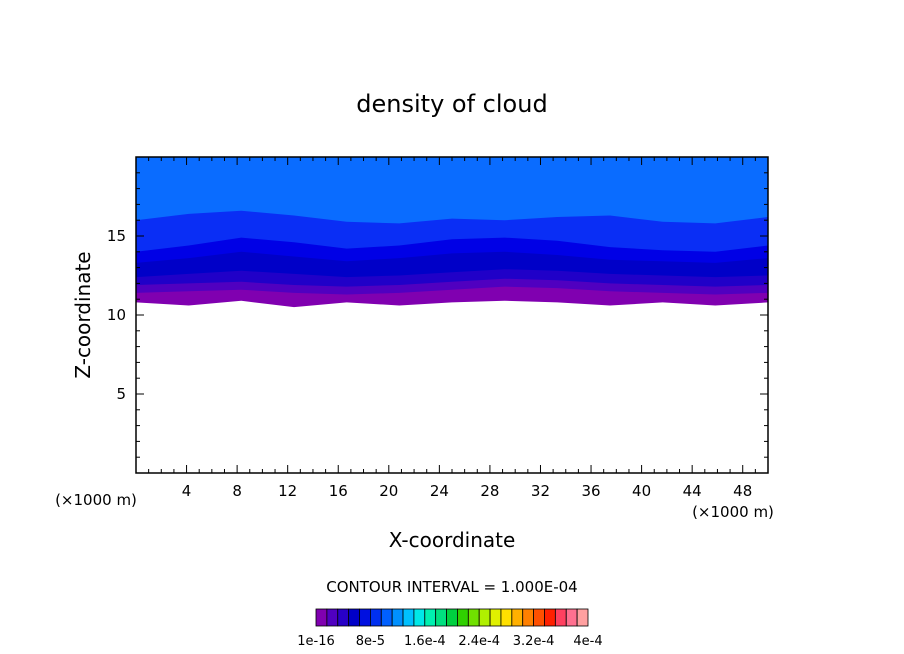  Describe the element at coordinates (425, 641) in the screenshot. I see `colorbar-label: 1.6e-4` at that location.